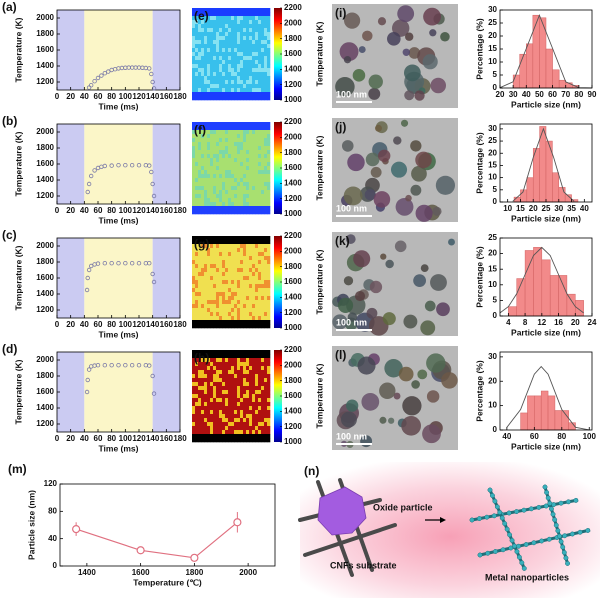 This screenshot has width=600, height=598. I want to click on x-tick-label: 0, so click(57, 324).